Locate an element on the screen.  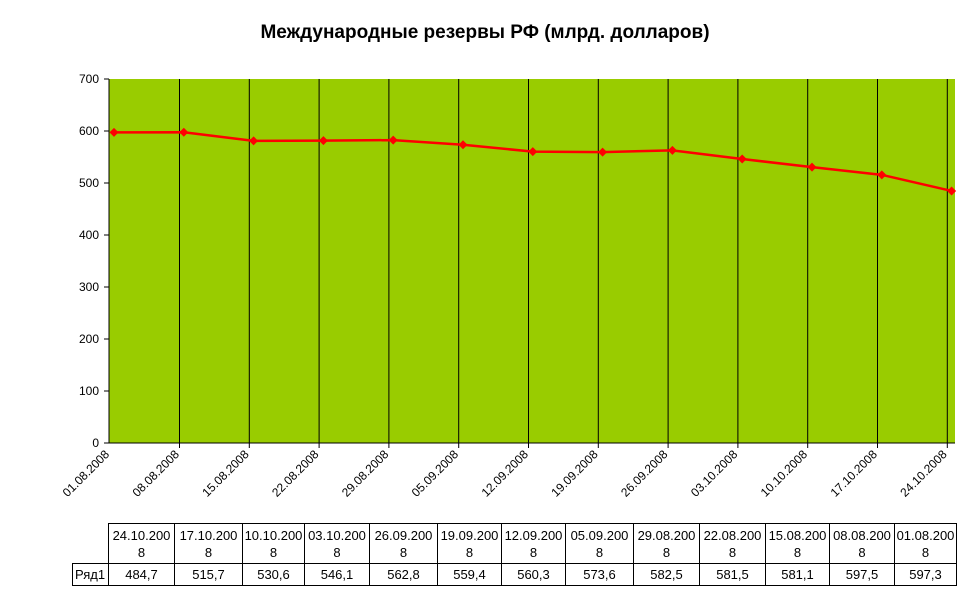
table-header-text: 22.08.200 is located at coordinates (732, 535).